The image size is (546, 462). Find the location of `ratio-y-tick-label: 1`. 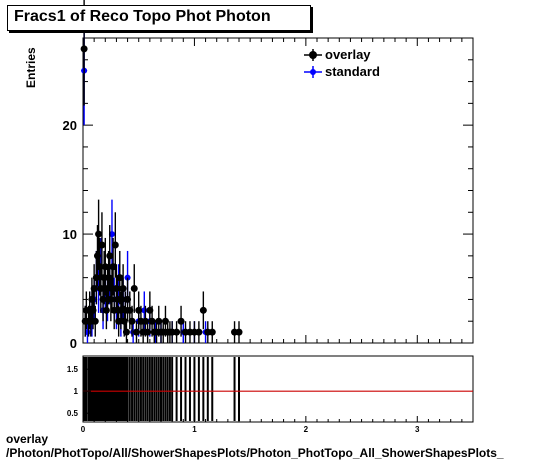

ratio-y-tick-label: 1 is located at coordinates (76, 391).